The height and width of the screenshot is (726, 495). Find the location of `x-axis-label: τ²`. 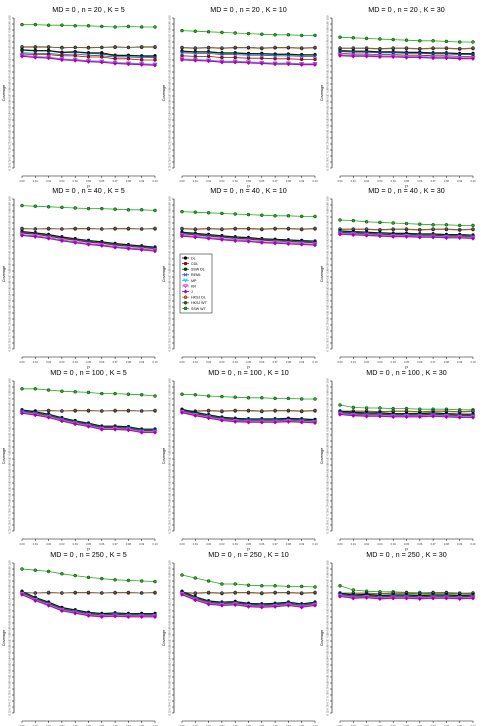

x-axis-label: τ² is located at coordinates (407, 186).